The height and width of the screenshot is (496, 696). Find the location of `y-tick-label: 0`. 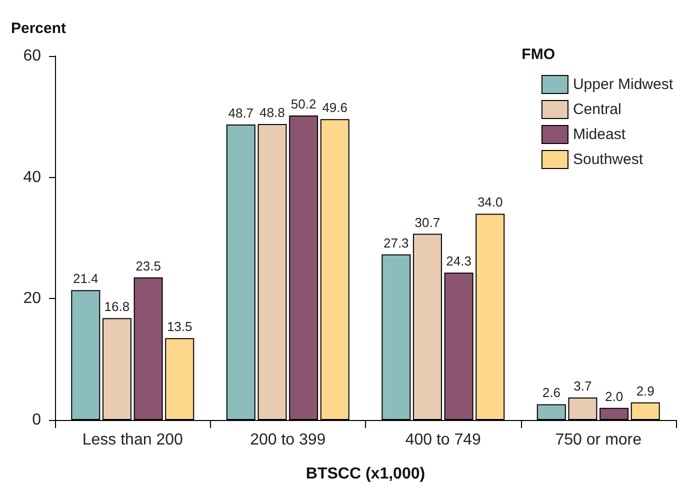

y-tick-label: 0 is located at coordinates (37, 420).